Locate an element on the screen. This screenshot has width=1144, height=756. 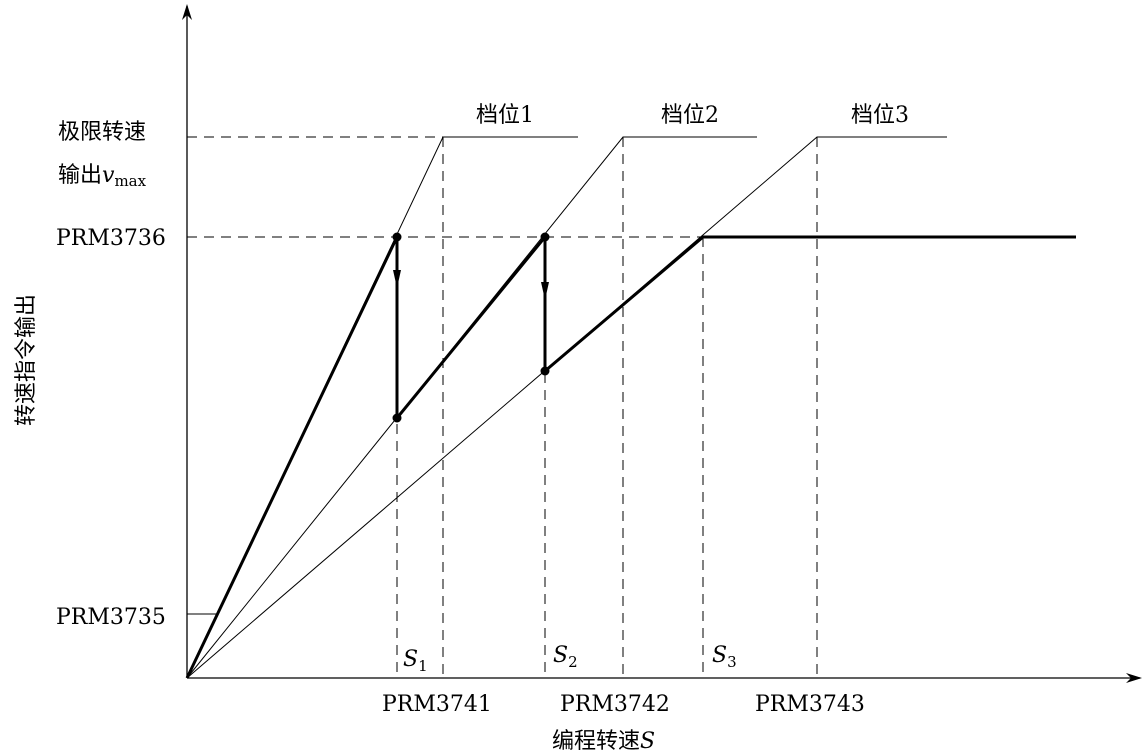
drop-arrow-s2 is located at coordinates (545, 291).